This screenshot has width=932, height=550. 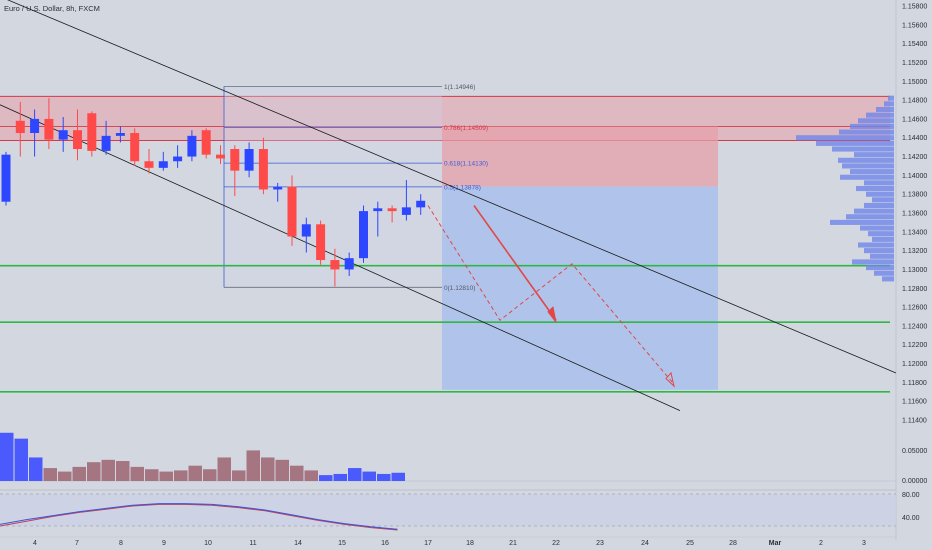 I want to click on time-tick-label: 21, so click(x=513, y=543).